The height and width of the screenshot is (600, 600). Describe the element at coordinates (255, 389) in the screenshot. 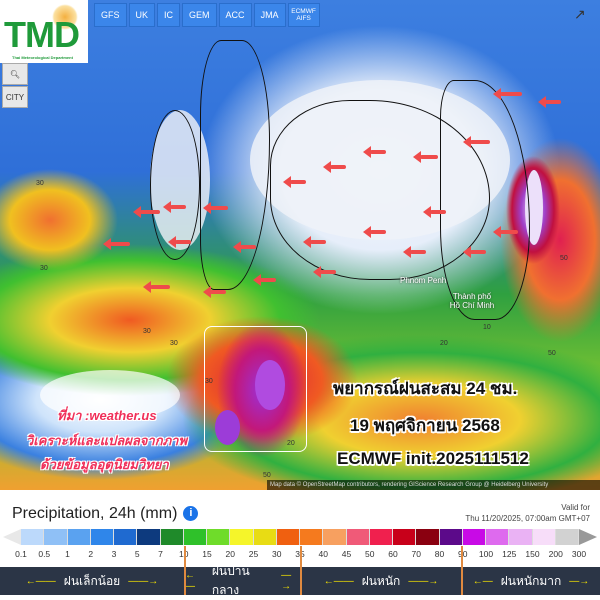

I see `highlight-box` at that location.